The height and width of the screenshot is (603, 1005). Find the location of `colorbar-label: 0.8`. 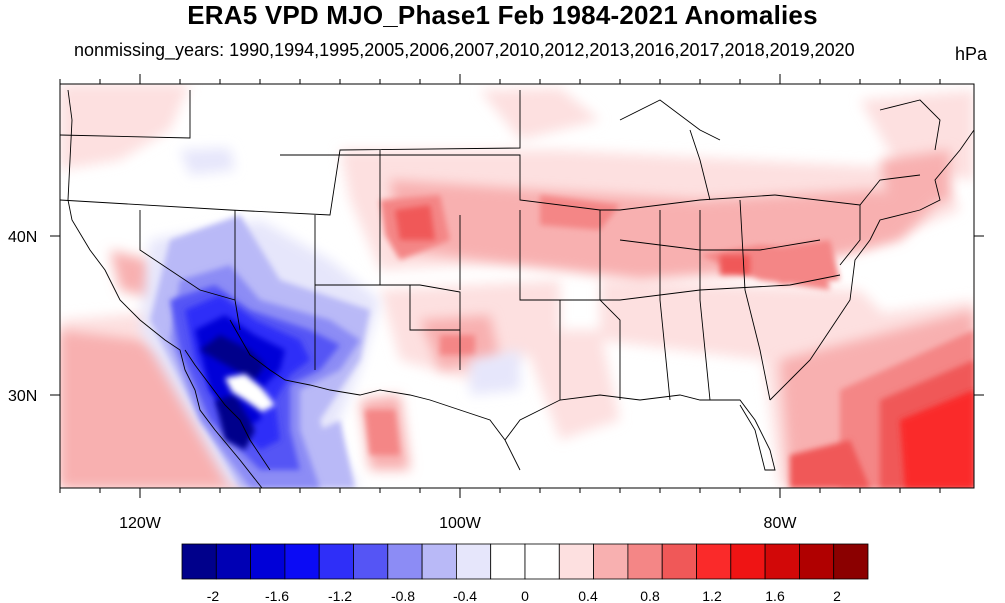

colorbar-label: 0.8 is located at coordinates (650, 595).